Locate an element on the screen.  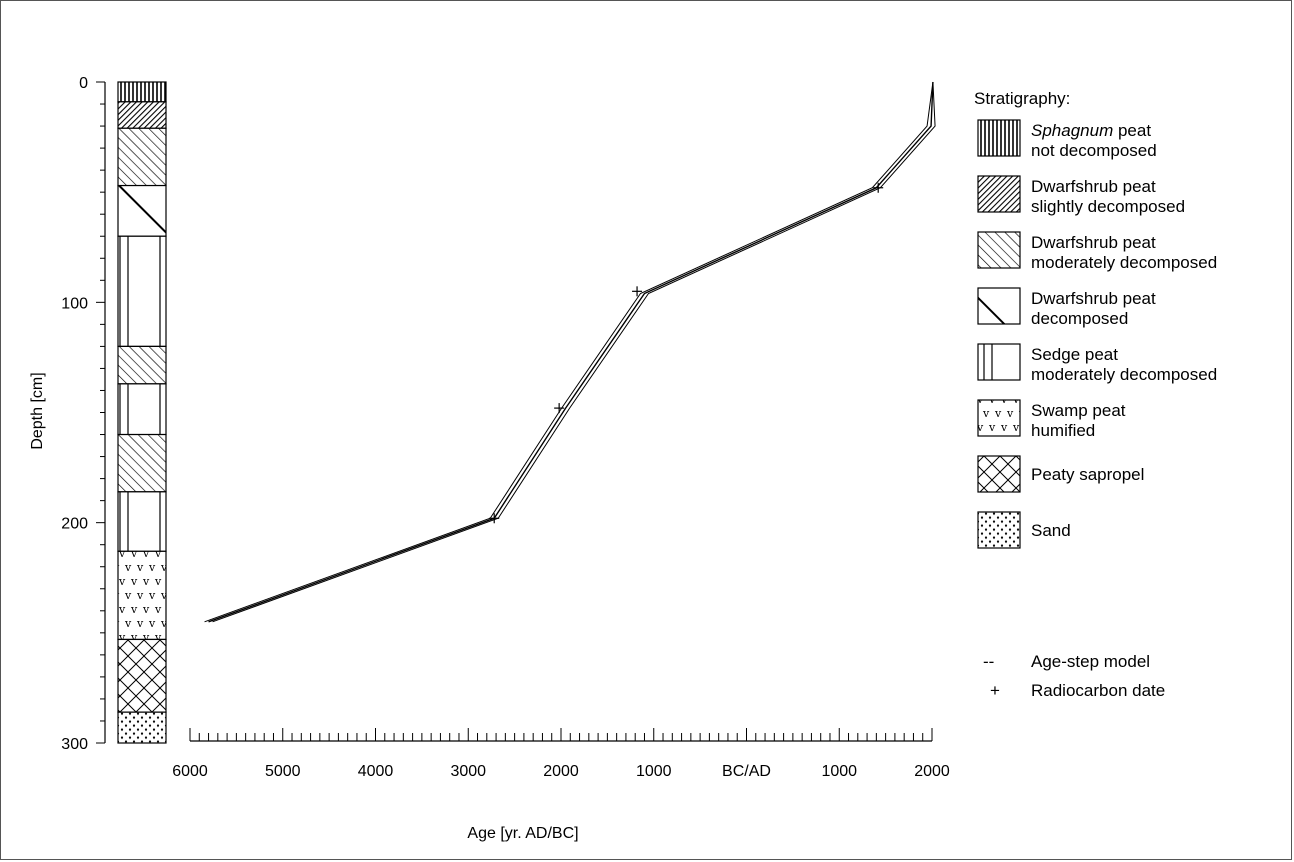
legend-item-sand: Sand is located at coordinates (1024, 530).